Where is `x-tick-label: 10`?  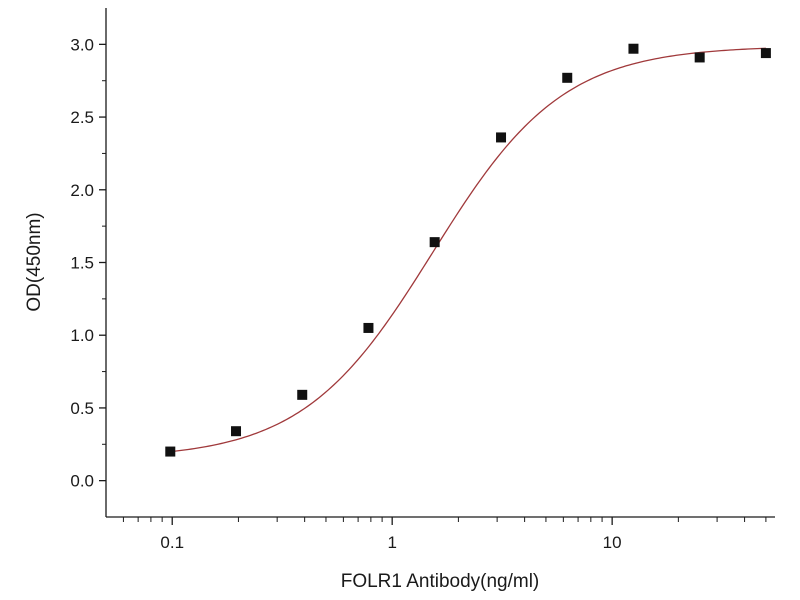
x-tick-label: 10 is located at coordinates (612, 542).